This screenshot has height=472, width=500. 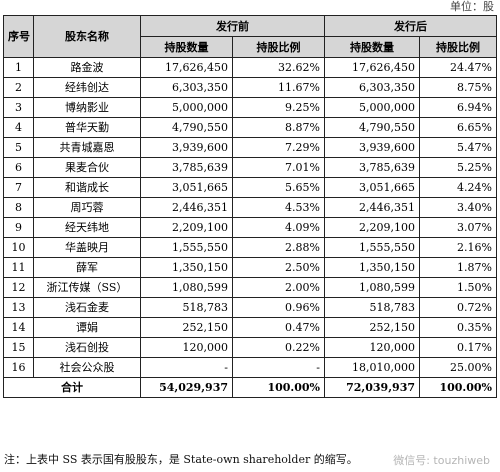 I want to click on unit-label: 单位：股, so click(x=472, y=6).